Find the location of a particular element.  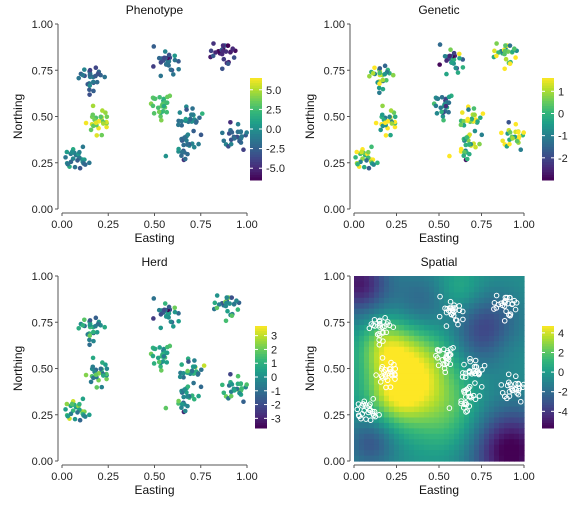

y-tick-label: 0.50 is located at coordinates (334, 370).